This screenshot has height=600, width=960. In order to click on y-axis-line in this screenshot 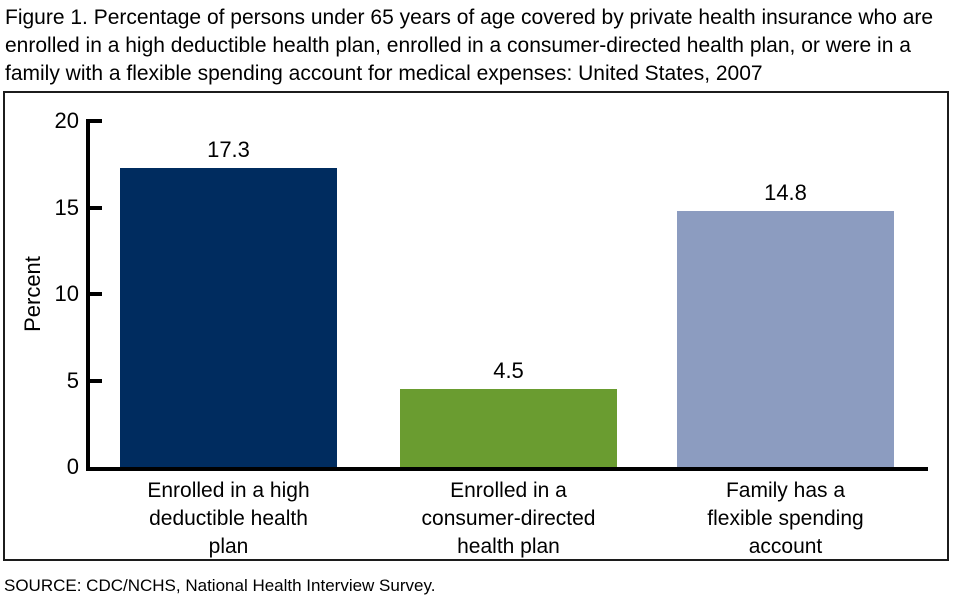, I will do `click(88, 296)`.